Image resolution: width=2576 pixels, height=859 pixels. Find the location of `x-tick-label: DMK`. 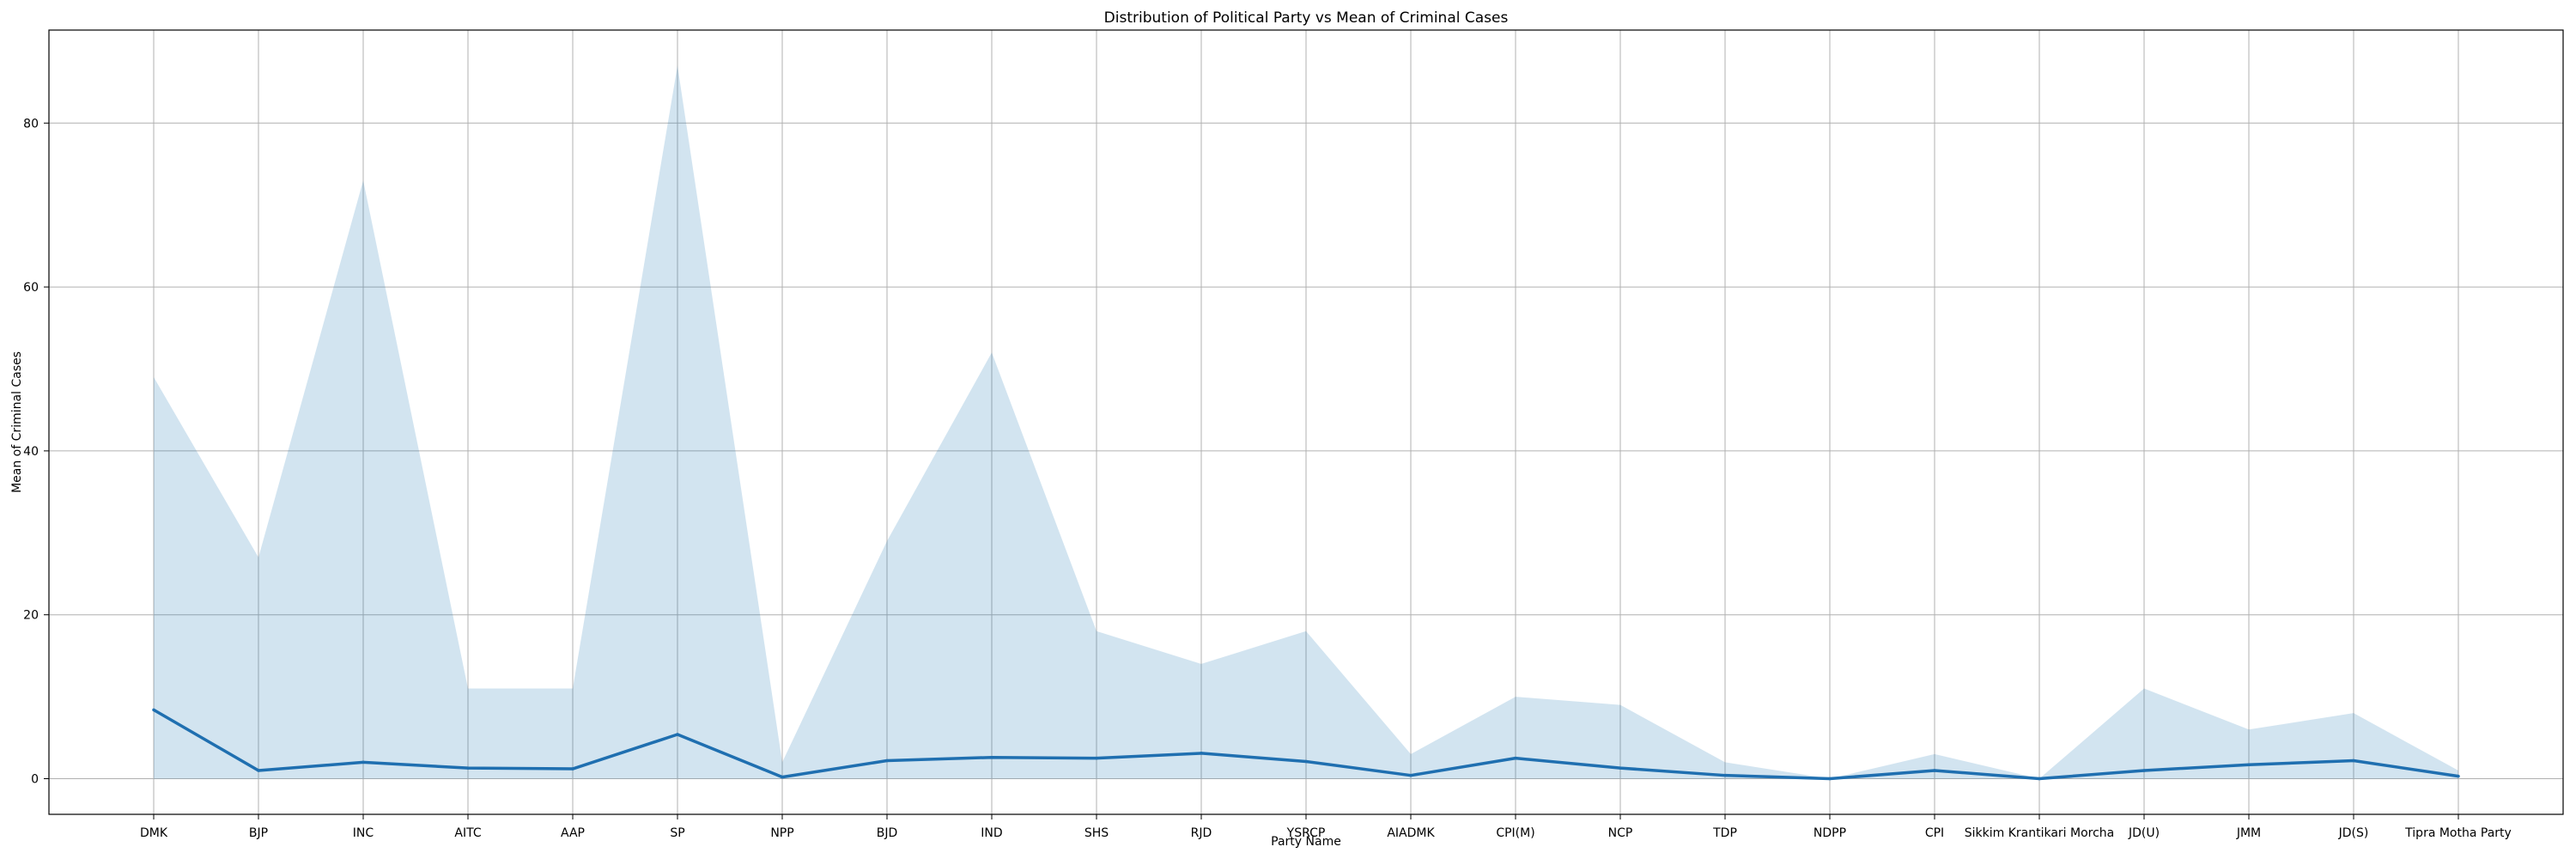

x-tick-label: DMK is located at coordinates (154, 833).